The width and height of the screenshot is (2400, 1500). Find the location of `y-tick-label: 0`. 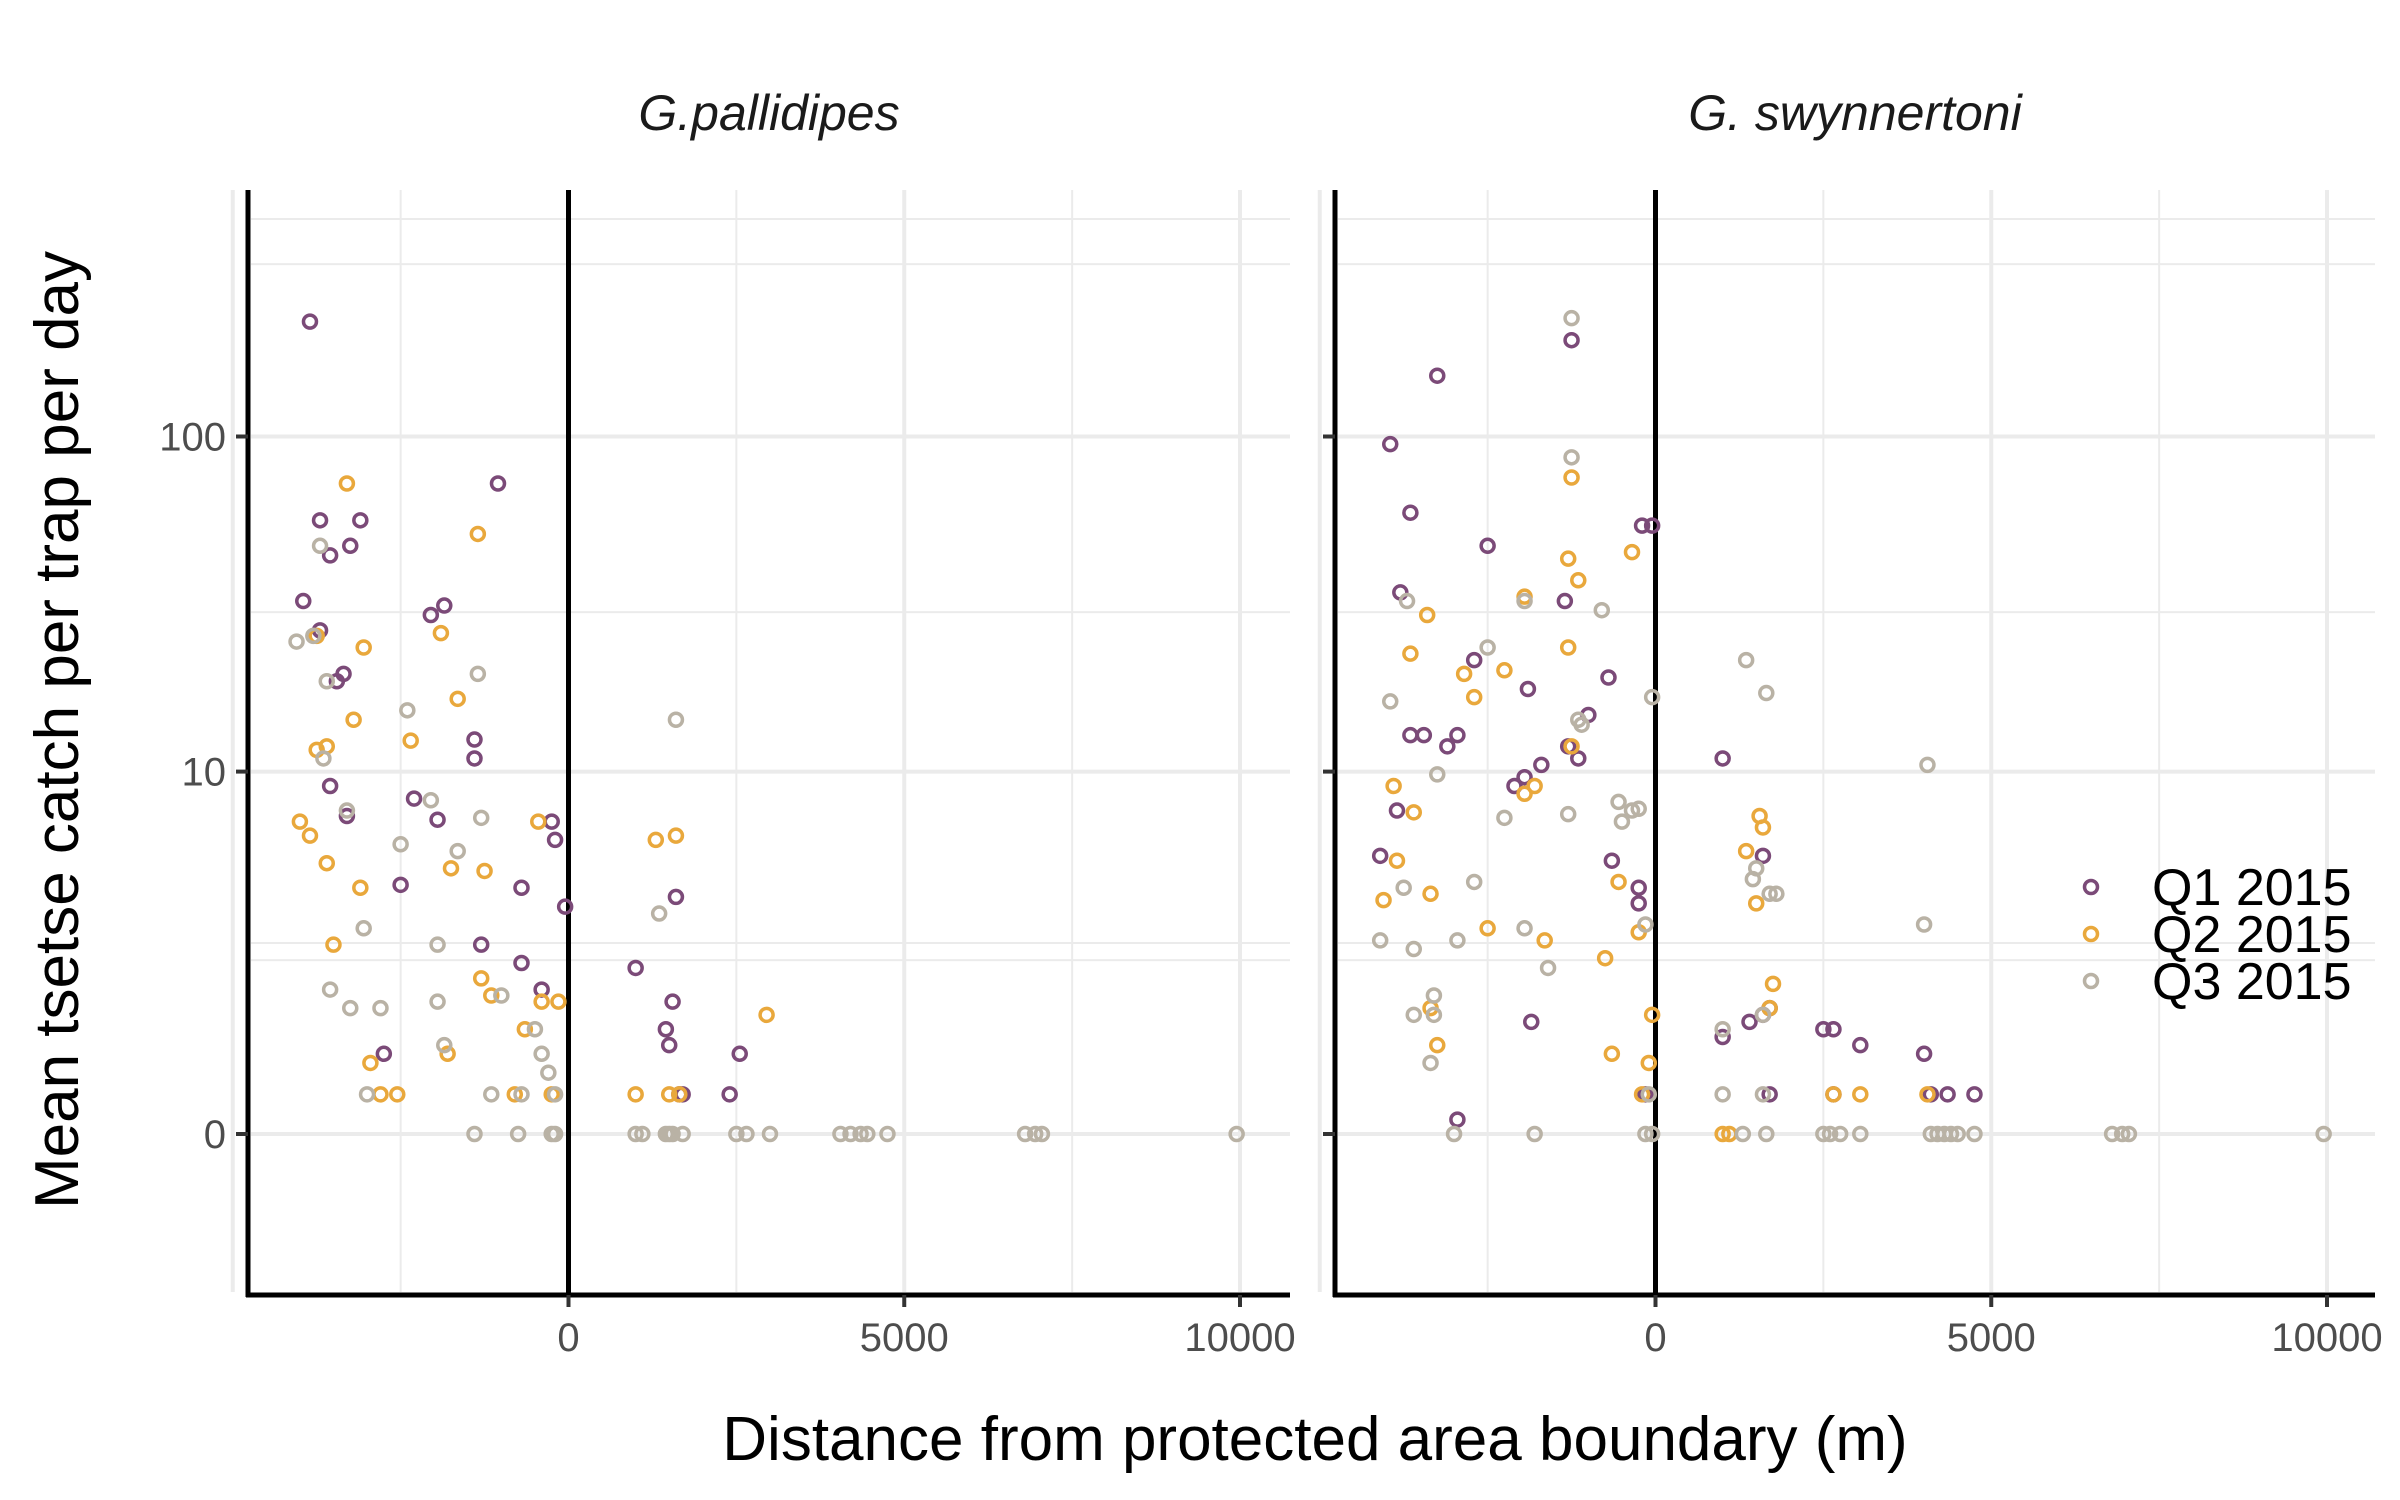

y-tick-label: 0 is located at coordinates (215, 1135).